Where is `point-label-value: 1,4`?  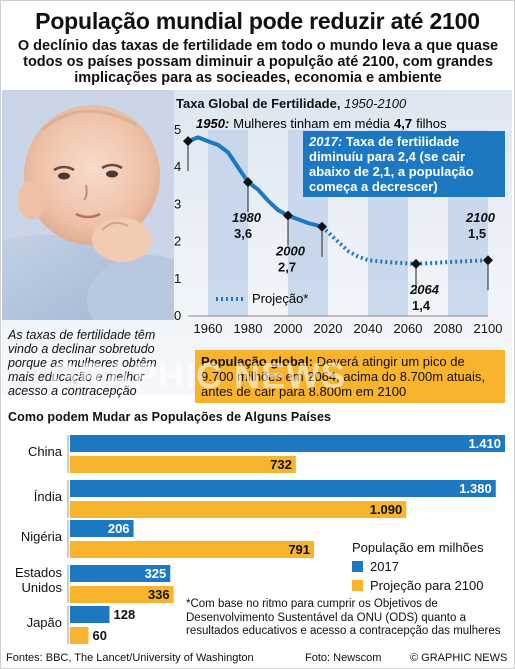
point-label-value: 1,4 is located at coordinates (421, 305).